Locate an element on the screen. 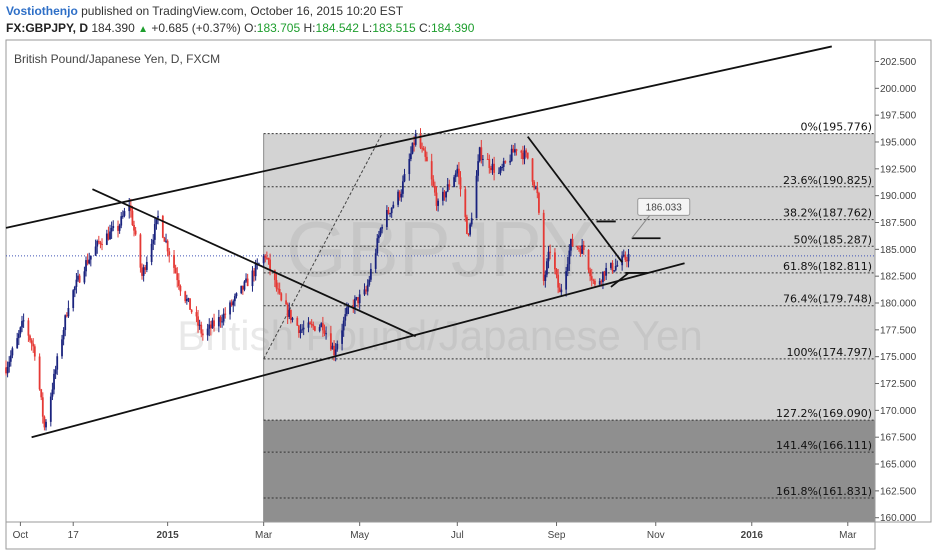 The width and height of the screenshot is (932, 550). x-tick-label: May is located at coordinates (359, 535).